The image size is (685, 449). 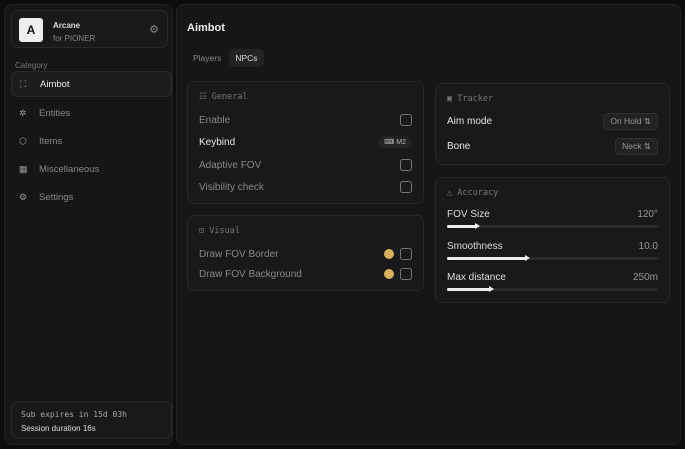 I want to click on sidebar-item-items: ⬡ Items, so click(x=91, y=141).